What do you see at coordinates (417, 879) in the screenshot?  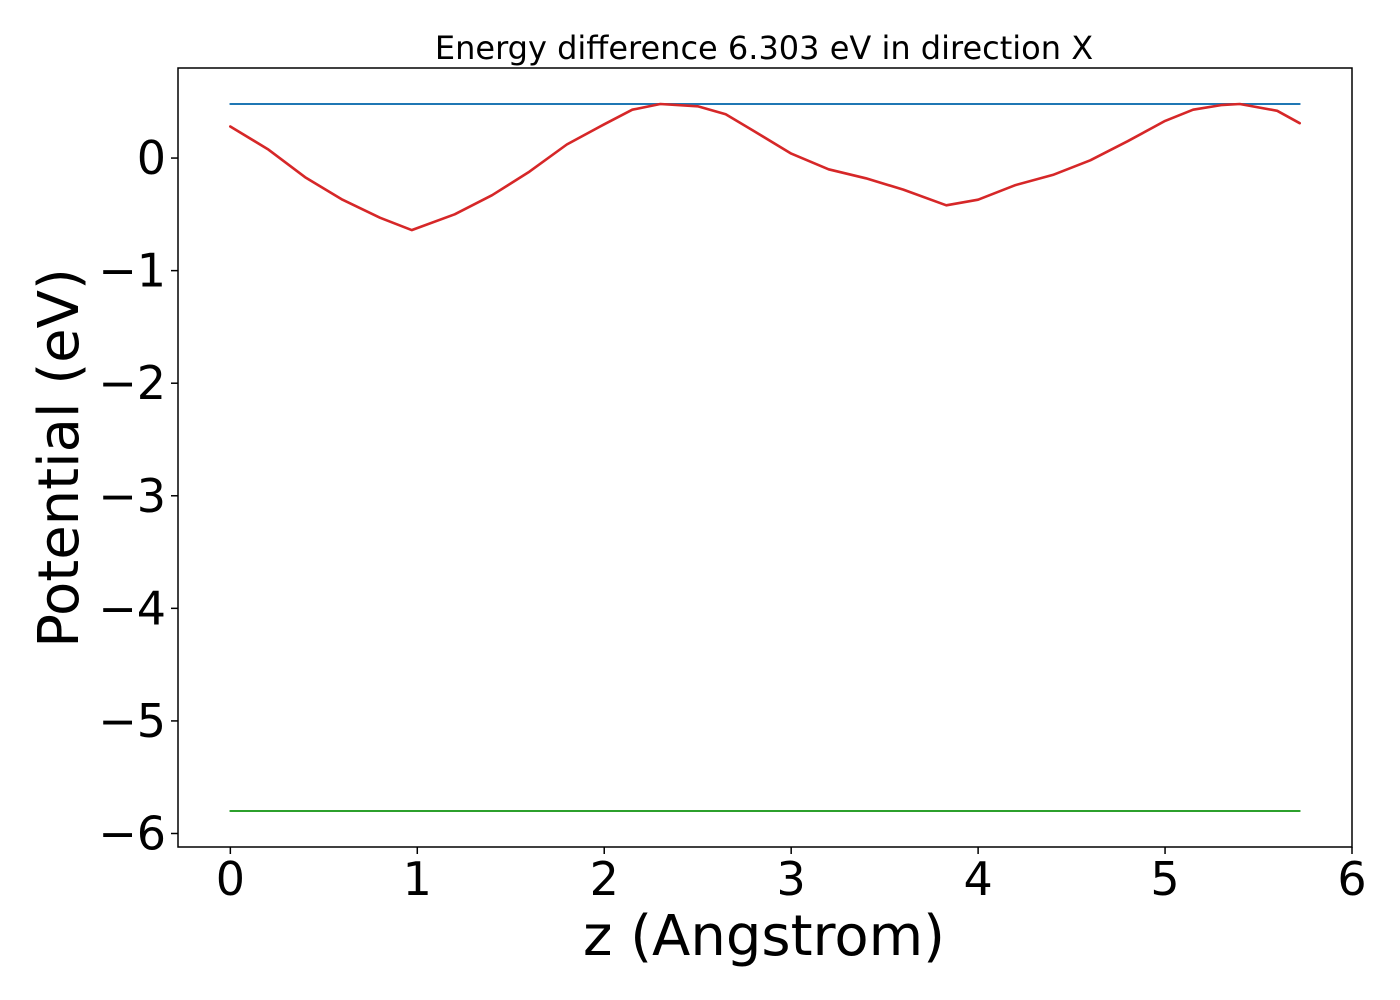 I see `x-tick-label: 1` at bounding box center [417, 879].